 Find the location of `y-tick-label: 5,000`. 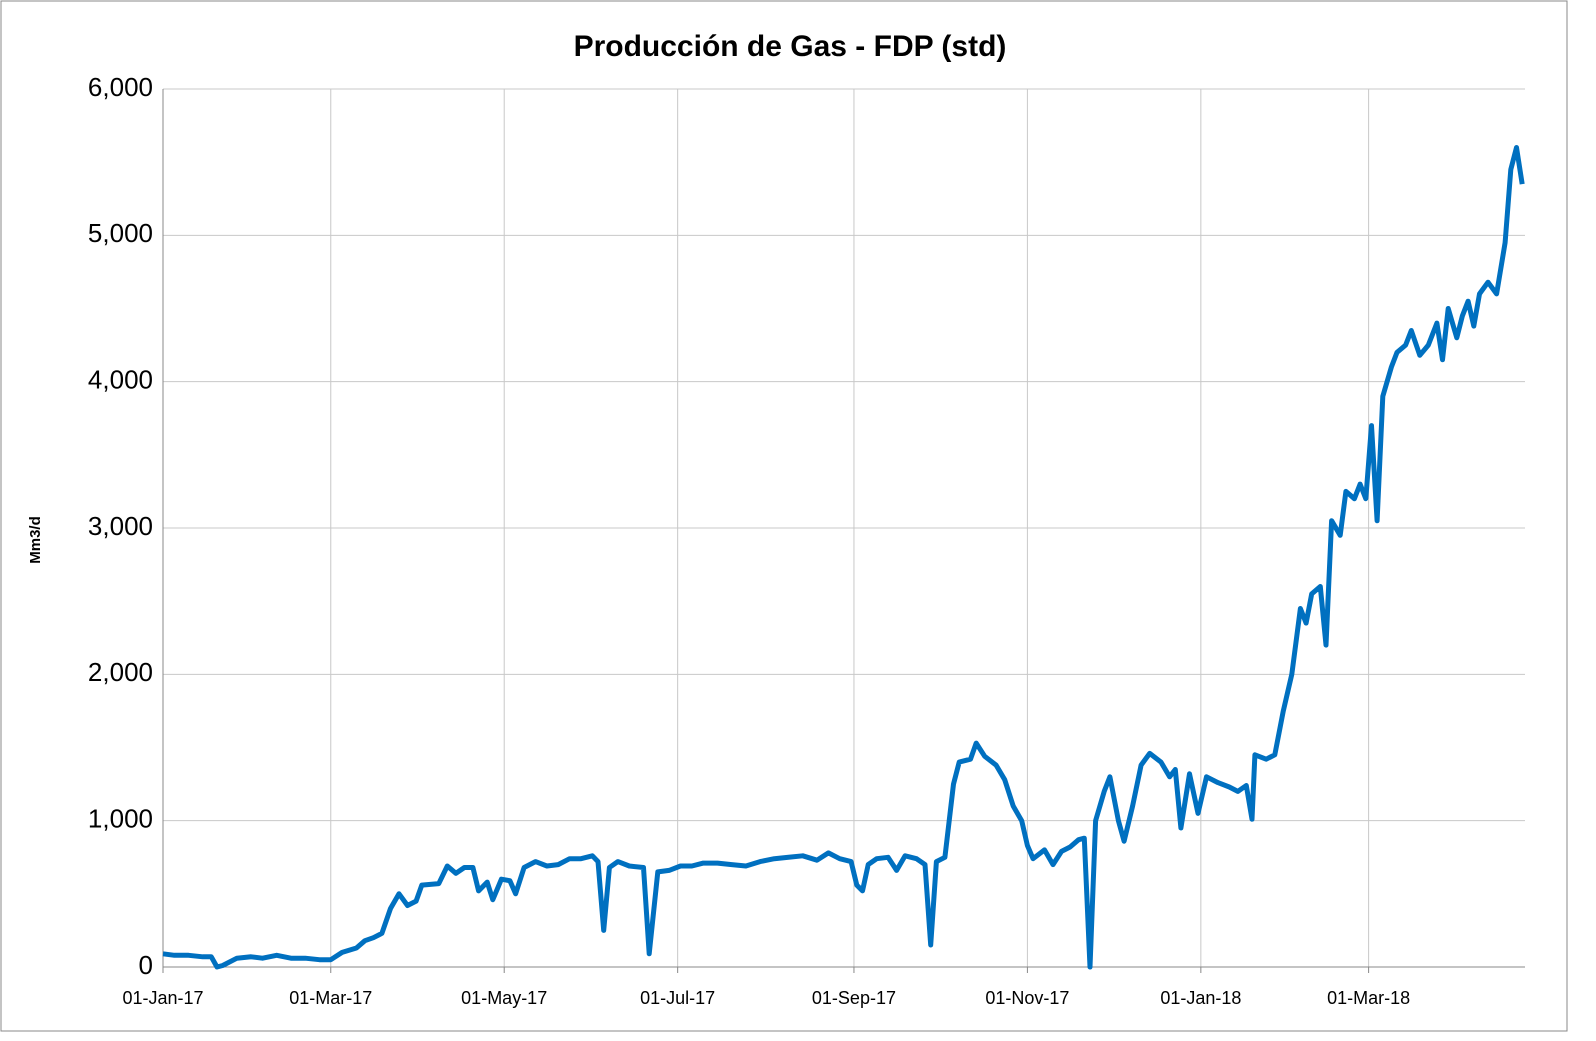

y-tick-label: 5,000 is located at coordinates (120, 233).